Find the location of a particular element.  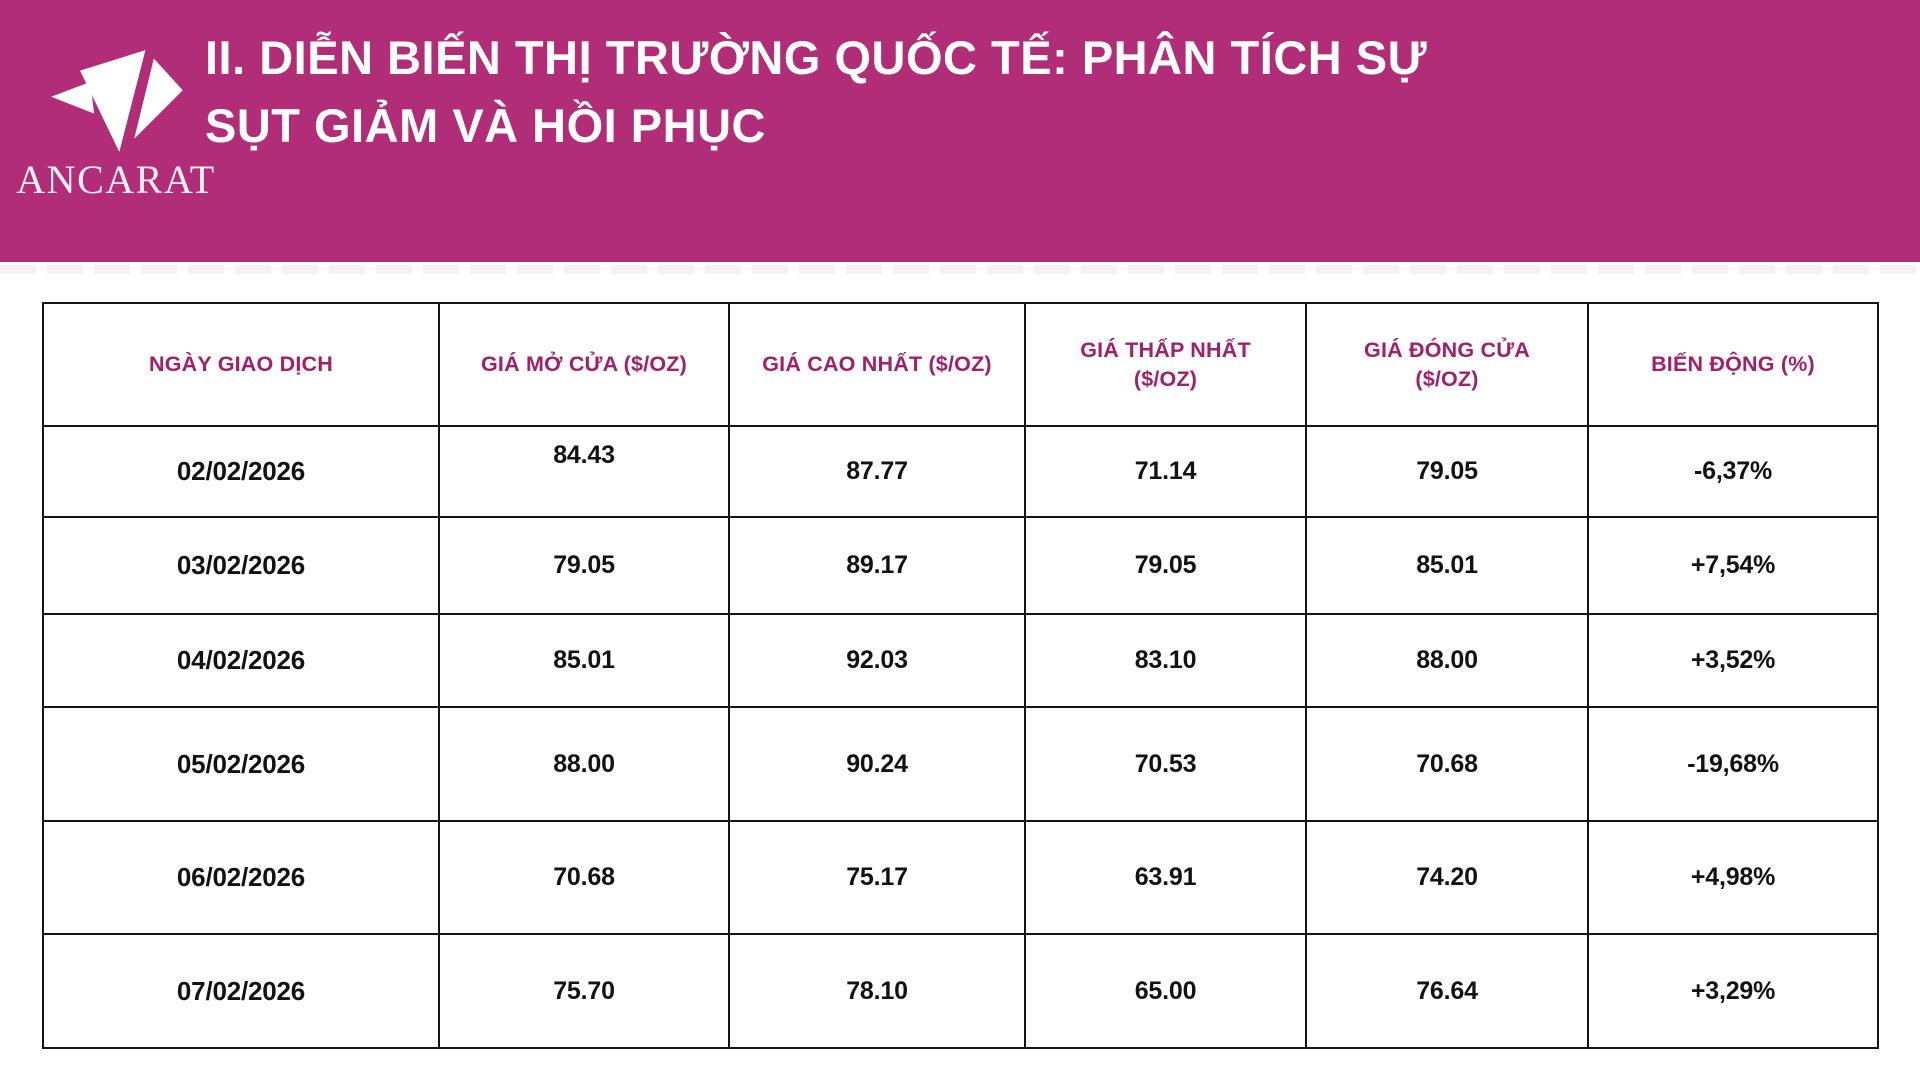

cell-low: 63.91 is located at coordinates (1165, 877).